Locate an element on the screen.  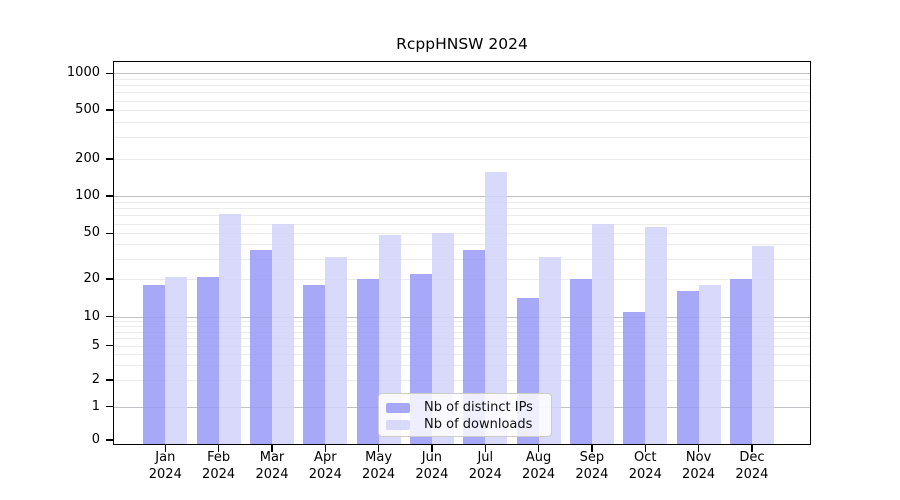
x-tick-Dec is located at coordinates (752, 448).